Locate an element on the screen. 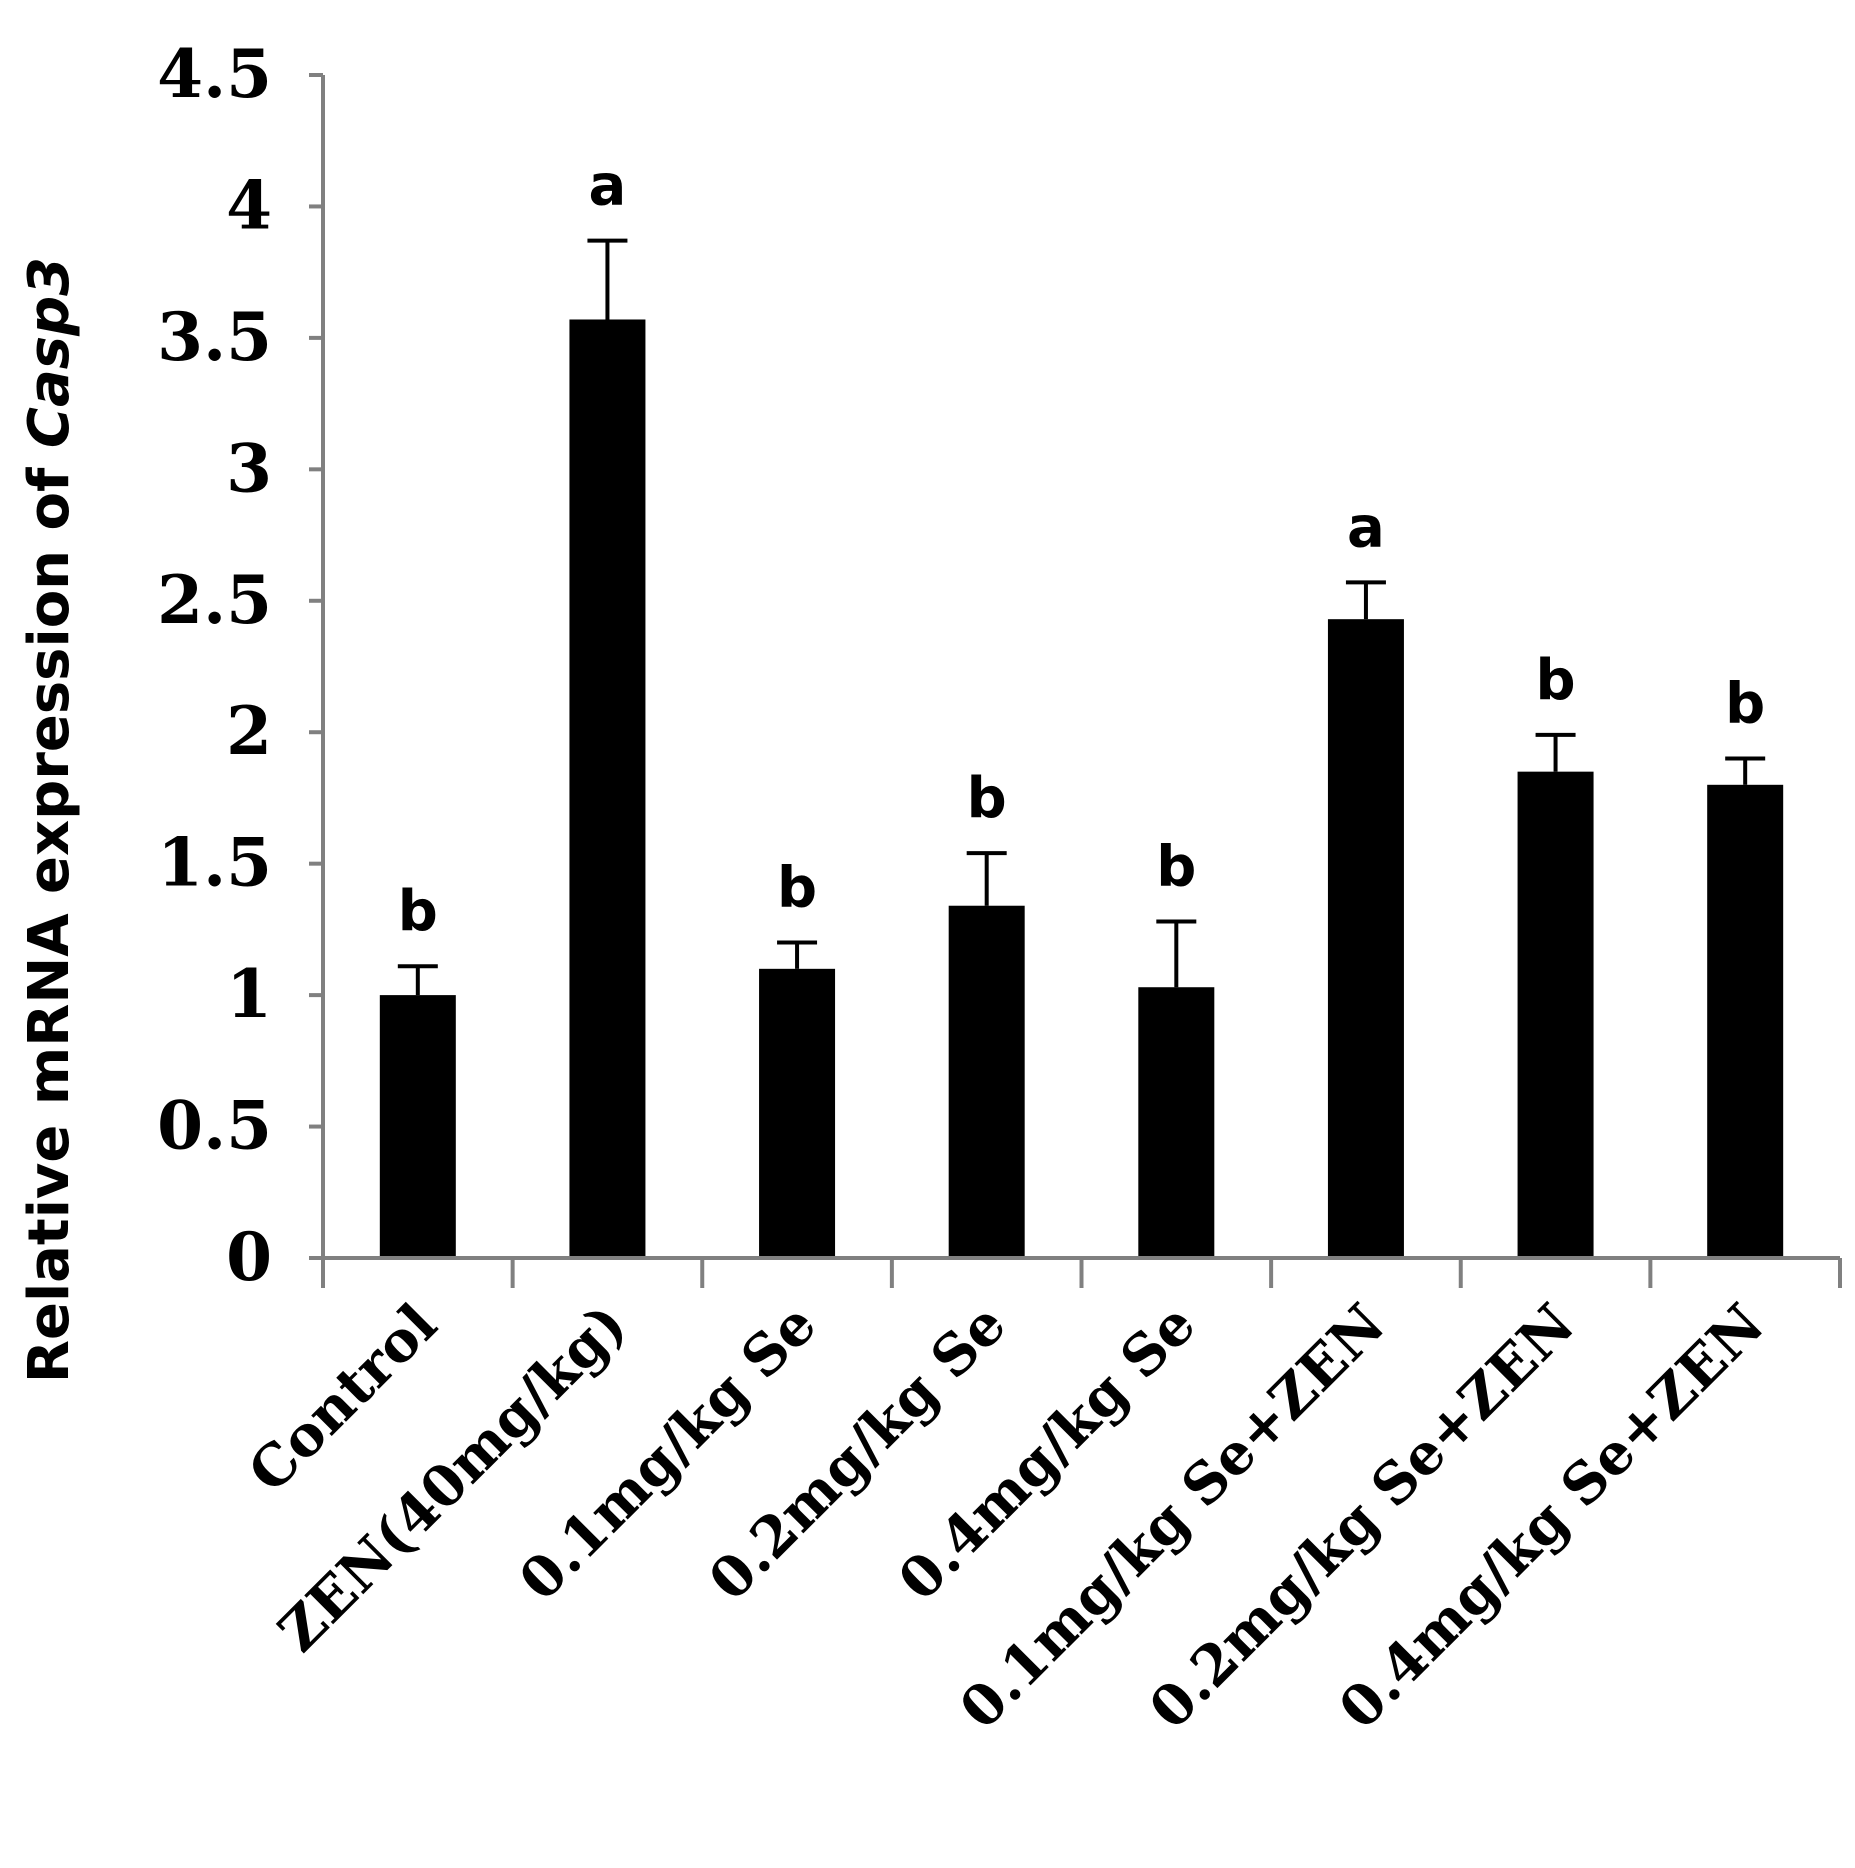 Image resolution: width=1855 pixels, height=1868 pixels. y-axis-ticks: 0 0.5 1 1.5 2 2.5 3 3.5 4 4.5 is located at coordinates (214, 665).